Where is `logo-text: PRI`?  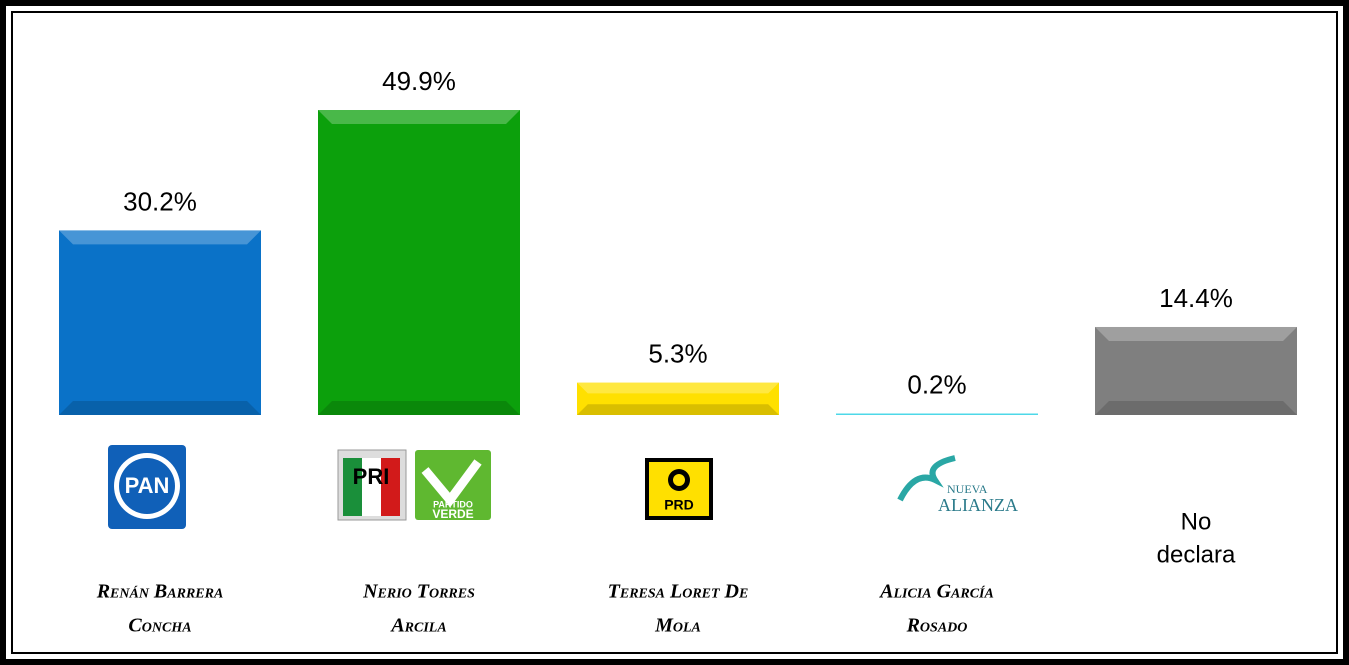 logo-text: PRI is located at coordinates (371, 476).